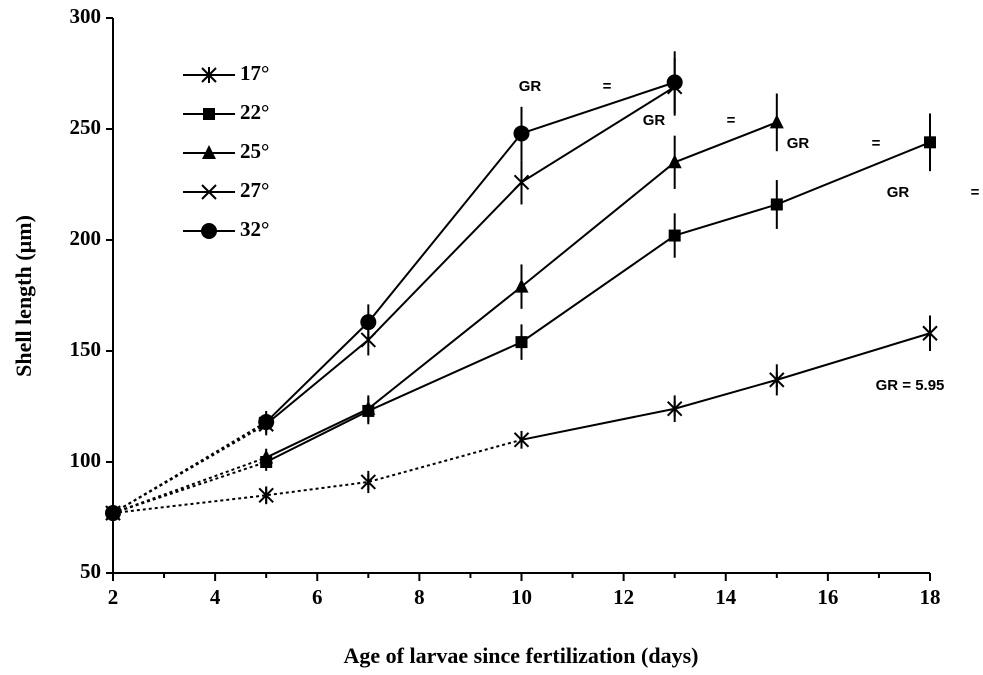 The width and height of the screenshot is (983, 675). I want to click on y-axis-title: Shell length (µm), so click(23, 296).